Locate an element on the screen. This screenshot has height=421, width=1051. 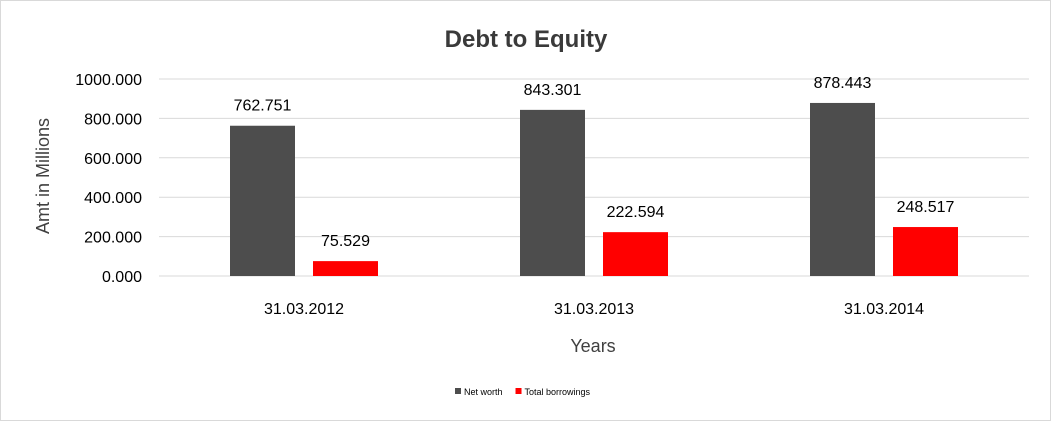
legend-label: Total borrowings is located at coordinates (558, 392).